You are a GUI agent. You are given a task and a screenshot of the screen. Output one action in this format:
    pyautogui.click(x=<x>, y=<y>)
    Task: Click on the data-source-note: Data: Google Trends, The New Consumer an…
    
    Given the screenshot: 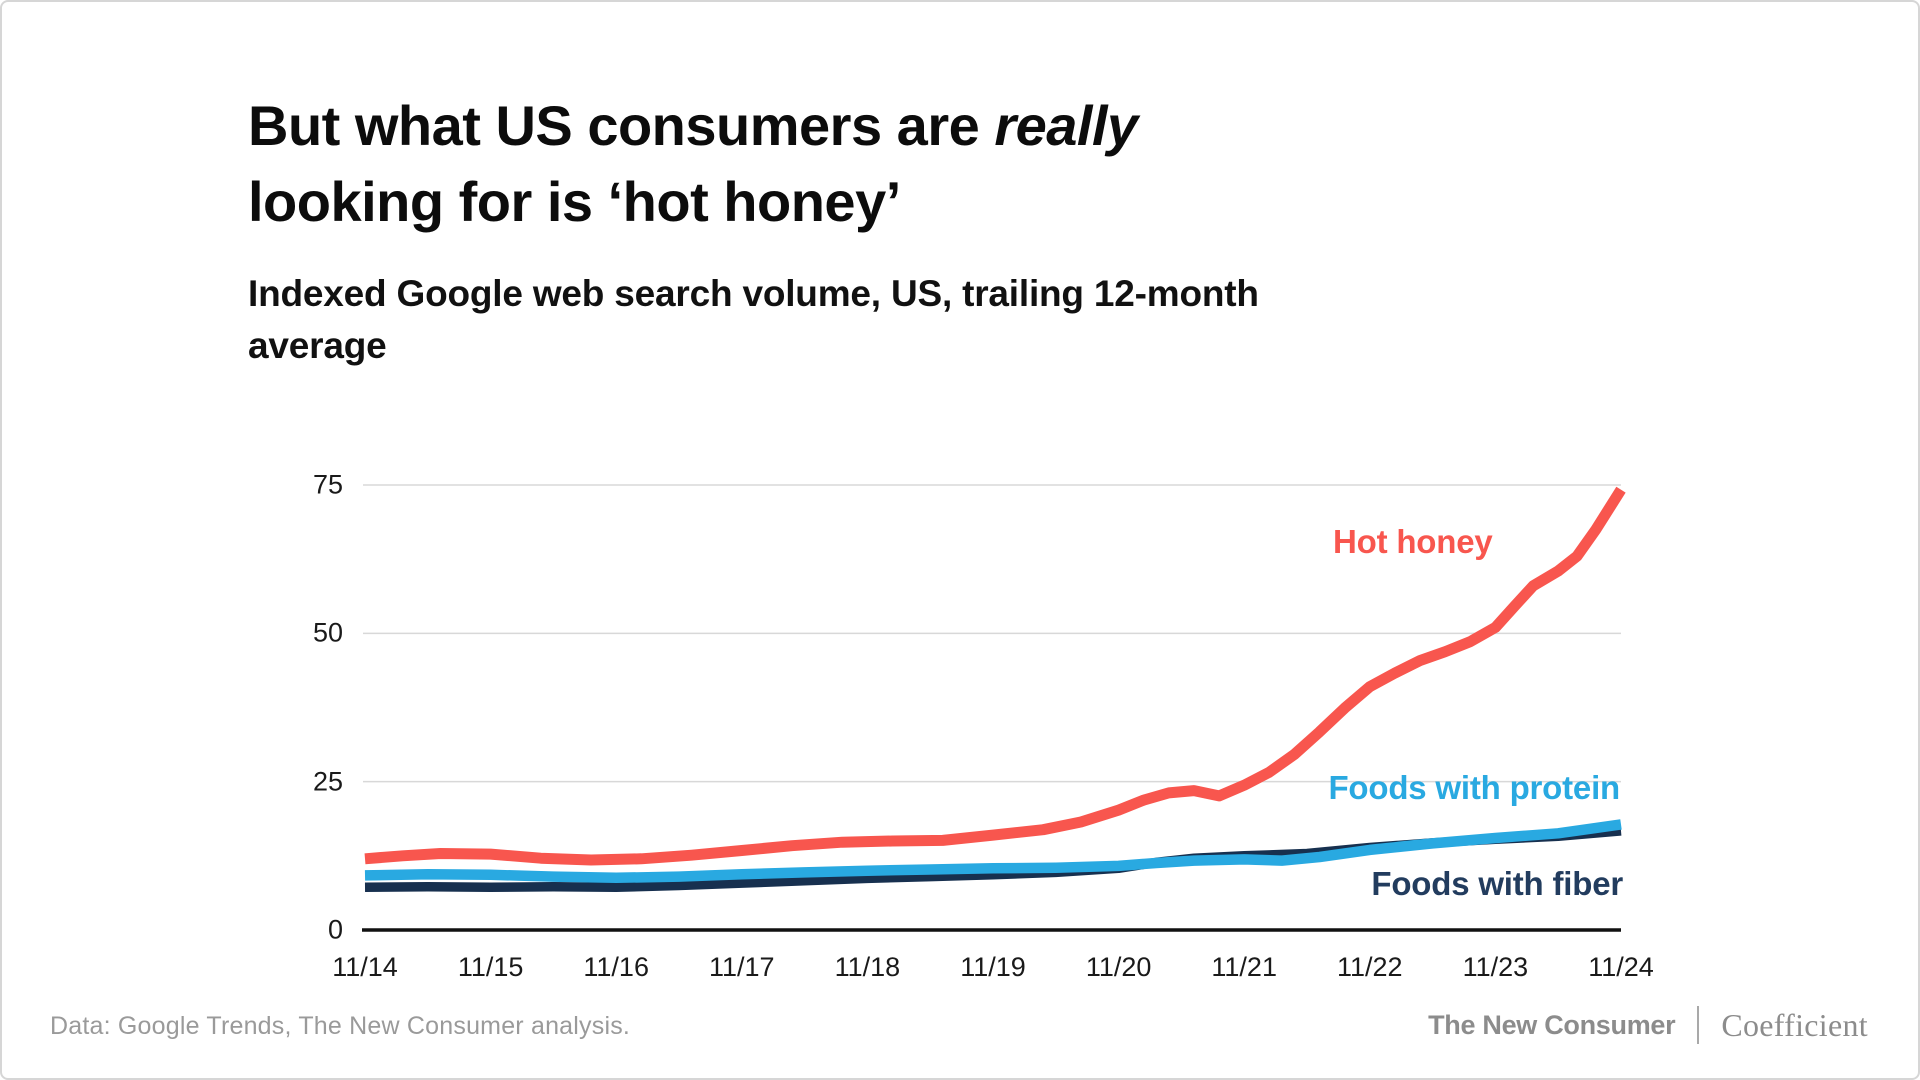 What is the action you would take?
    pyautogui.click(x=340, y=1026)
    